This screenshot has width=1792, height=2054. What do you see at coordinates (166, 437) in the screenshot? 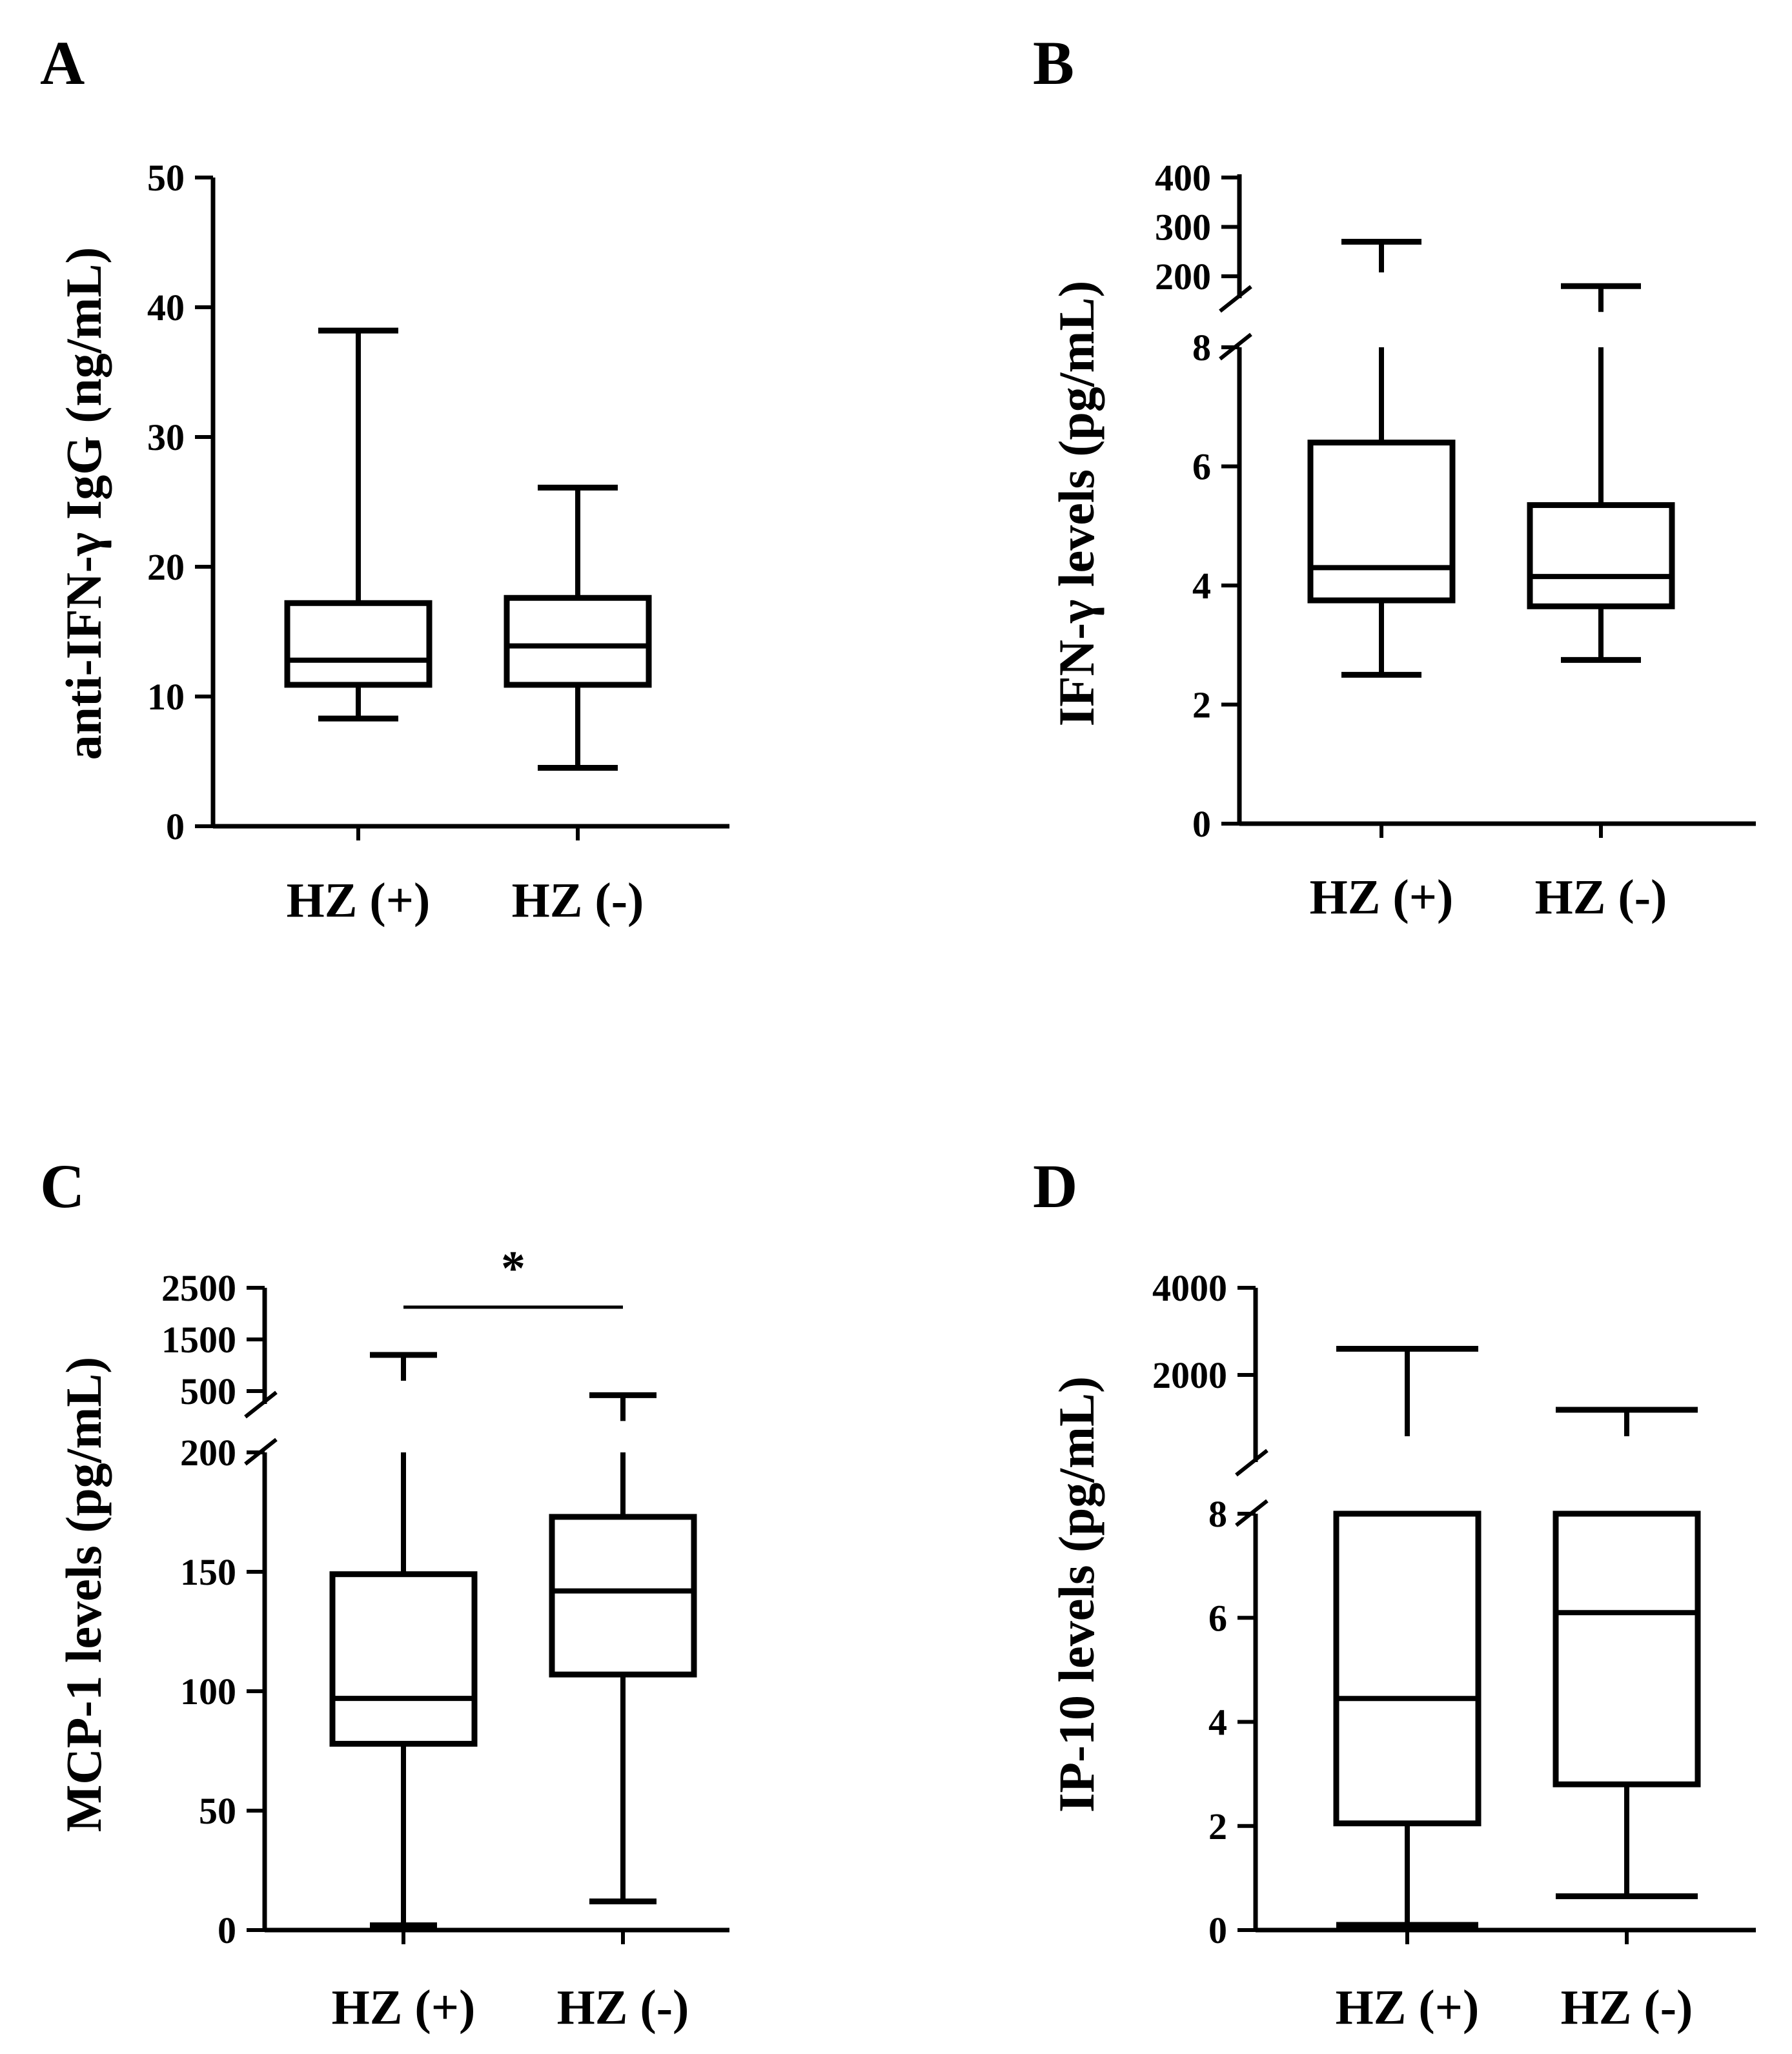
I see `y-tick-label: 30` at bounding box center [166, 437].